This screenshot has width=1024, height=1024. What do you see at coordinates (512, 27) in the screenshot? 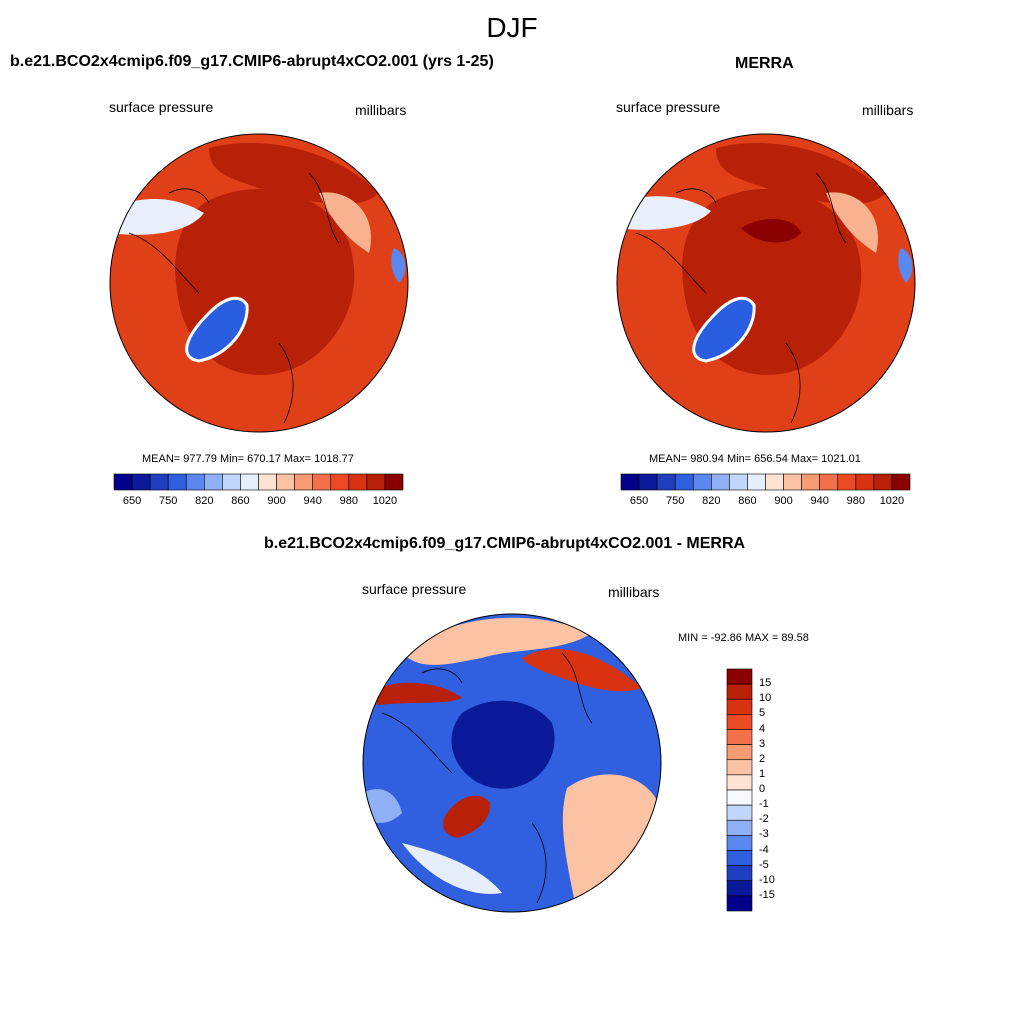
I see `figure-title: DJF` at bounding box center [512, 27].